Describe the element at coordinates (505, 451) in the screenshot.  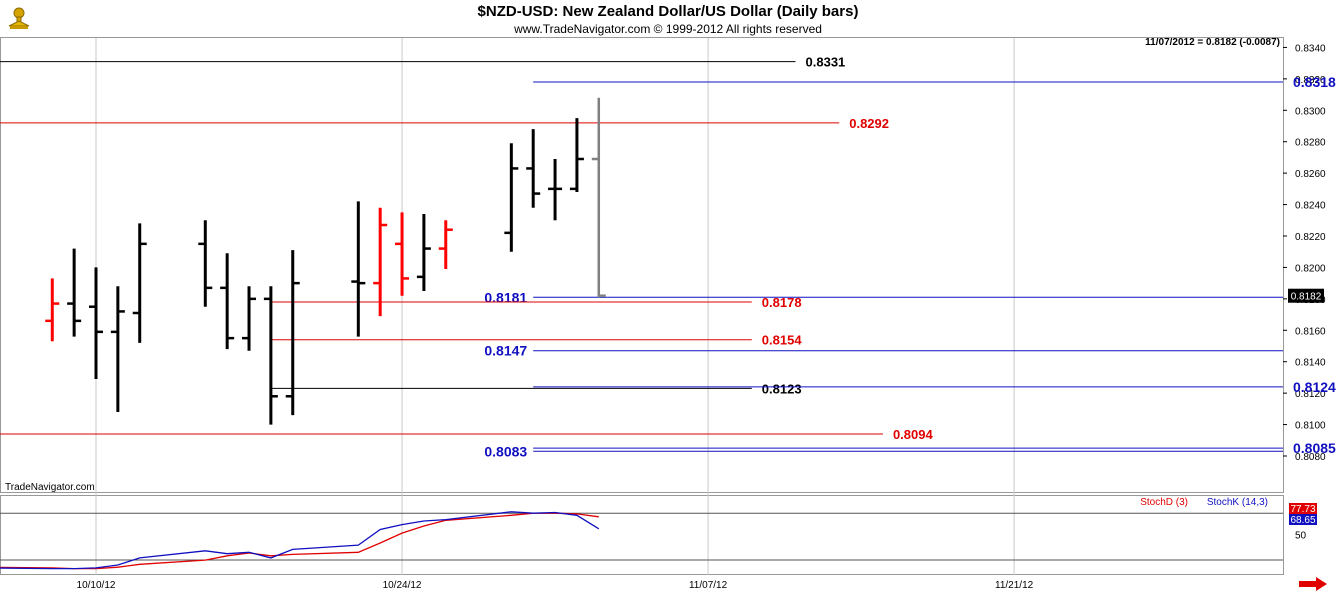
I see `level-label: 0.8083` at that location.